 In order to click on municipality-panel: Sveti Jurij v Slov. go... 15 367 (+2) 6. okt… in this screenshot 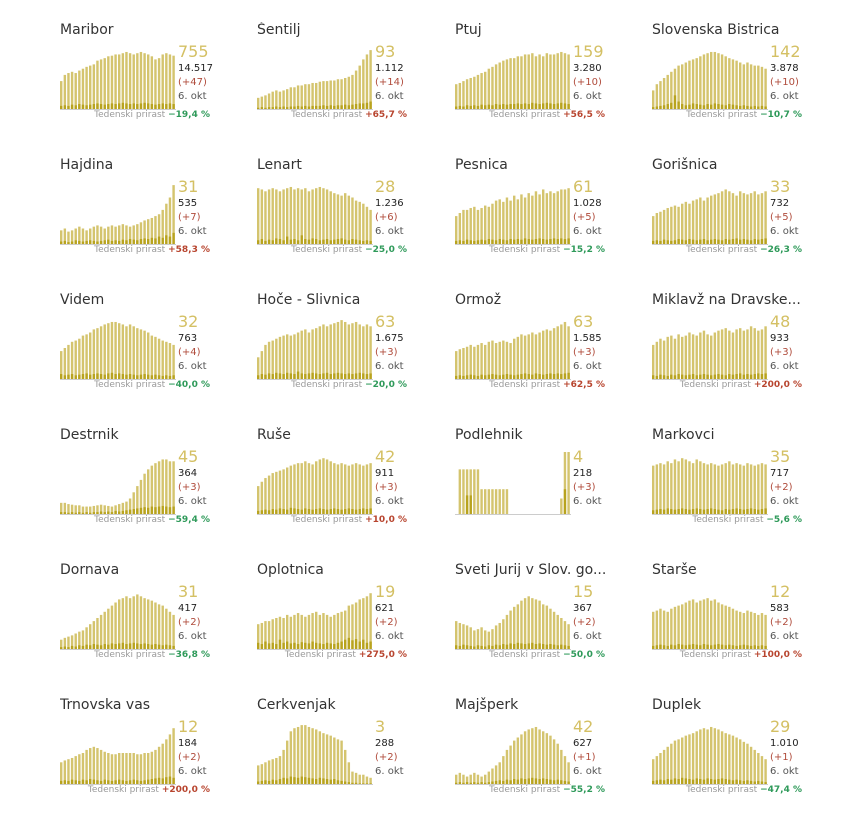, I will do `click(553, 622)`.